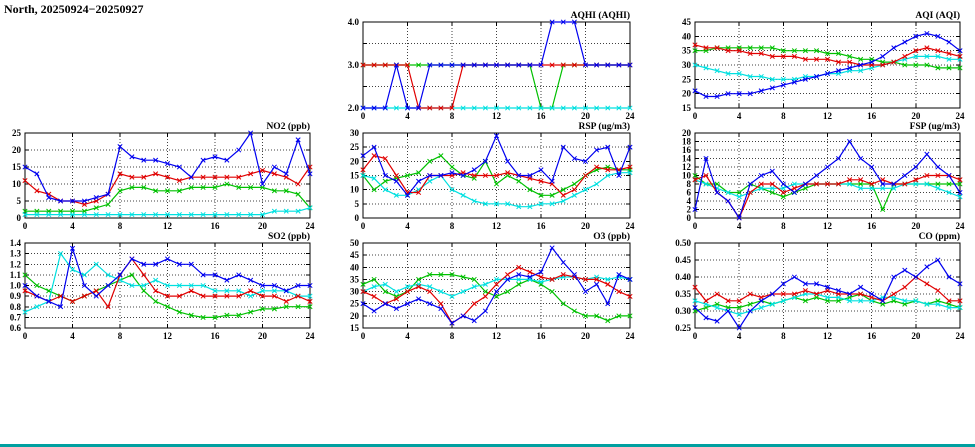 The width and height of the screenshot is (975, 447). Describe the element at coordinates (354, 65) in the screenshot. I see `svg-text: 3.0` at that location.